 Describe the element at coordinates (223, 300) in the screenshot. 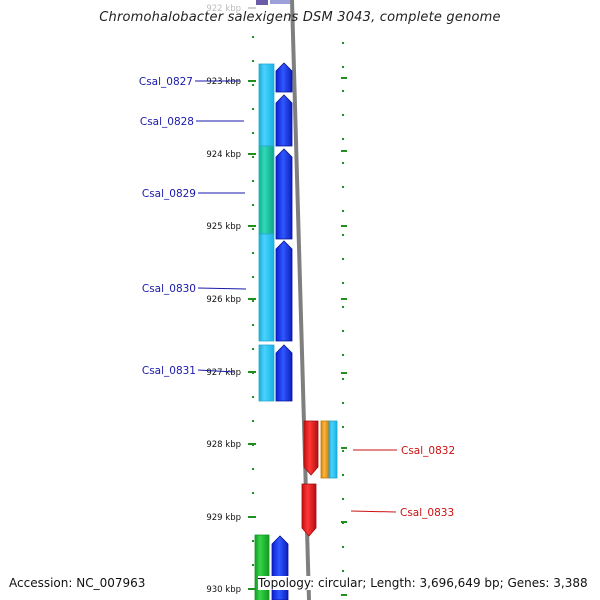

I see `kbp-label: 926 kbp` at that location.